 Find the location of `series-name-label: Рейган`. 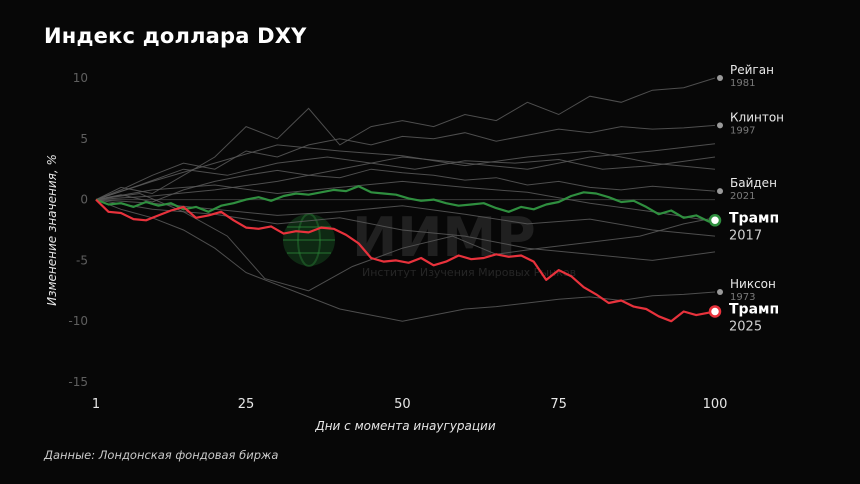

series-name-label: Рейган is located at coordinates (752, 70).